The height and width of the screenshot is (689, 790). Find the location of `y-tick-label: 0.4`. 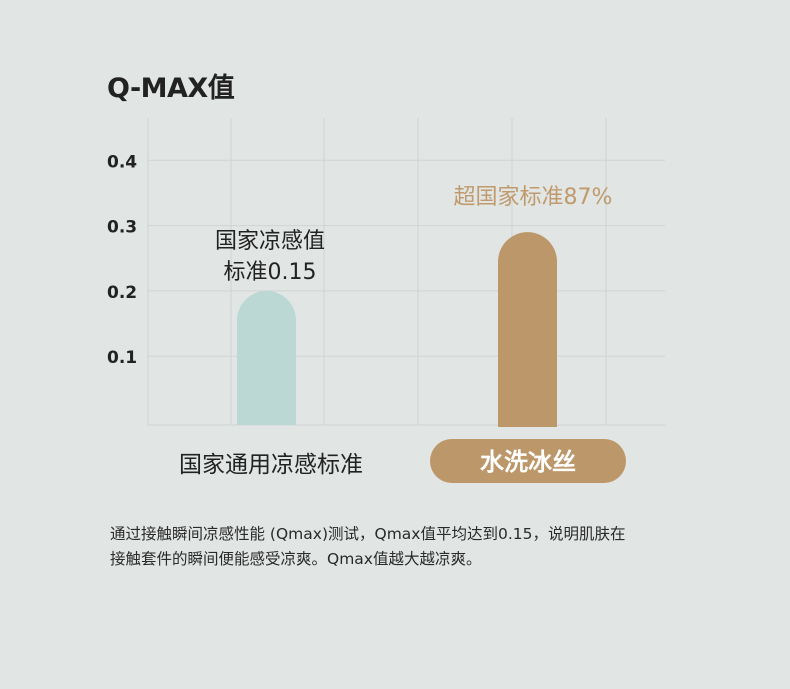

y-tick-label: 0.4 is located at coordinates (122, 162).